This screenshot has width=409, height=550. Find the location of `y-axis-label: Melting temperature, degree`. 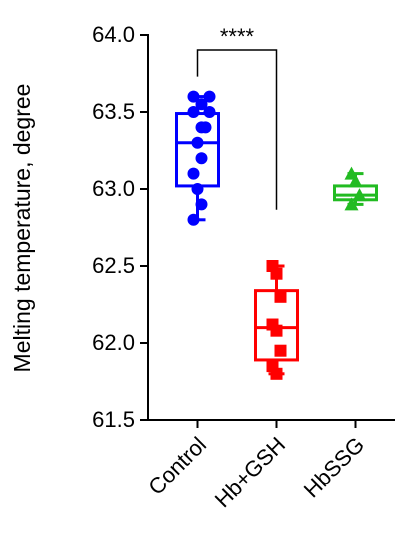

y-axis-label: Melting temperature, degree is located at coordinates (22, 228).